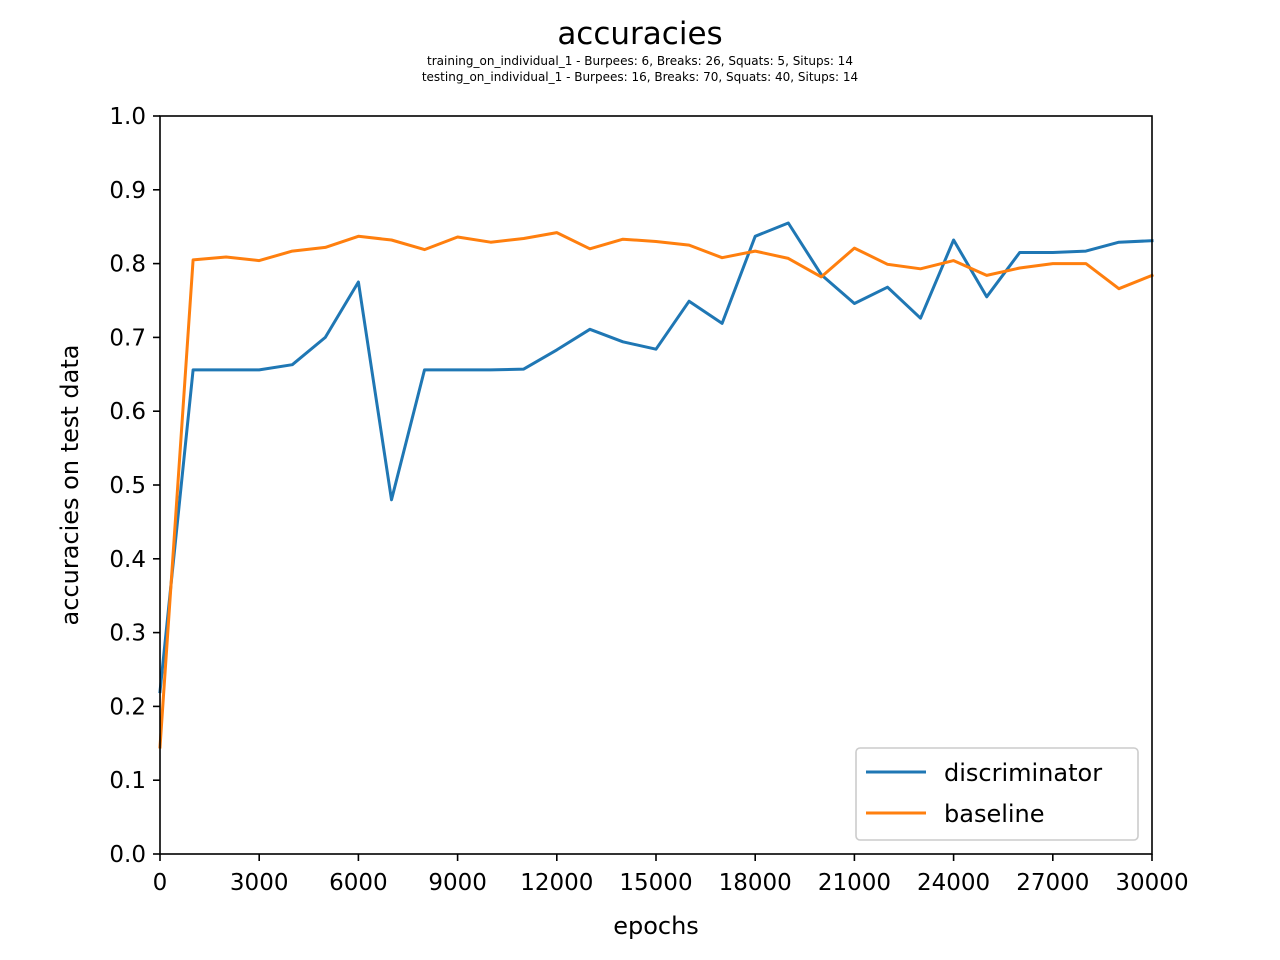  Describe the element at coordinates (127, 560) in the screenshot. I see `y-tick-label-0.4: 0.4` at that location.